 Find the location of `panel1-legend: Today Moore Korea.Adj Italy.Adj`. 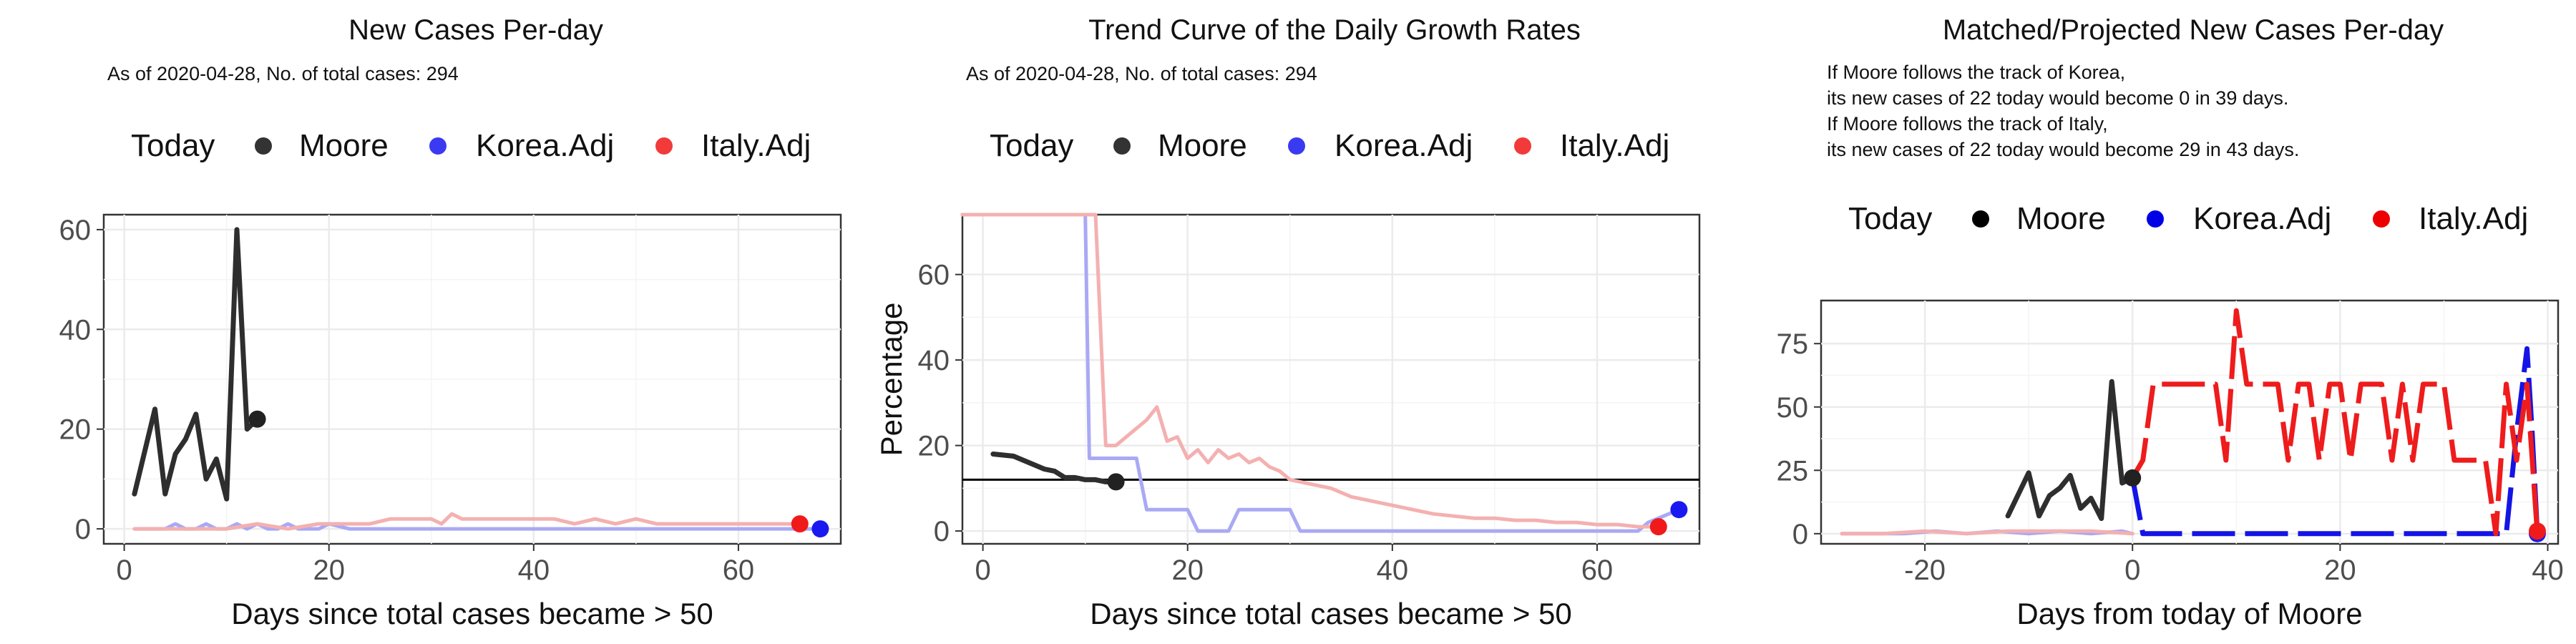

panel1-legend: Today Moore Korea.Adj Italy.Adj is located at coordinates (471, 145).